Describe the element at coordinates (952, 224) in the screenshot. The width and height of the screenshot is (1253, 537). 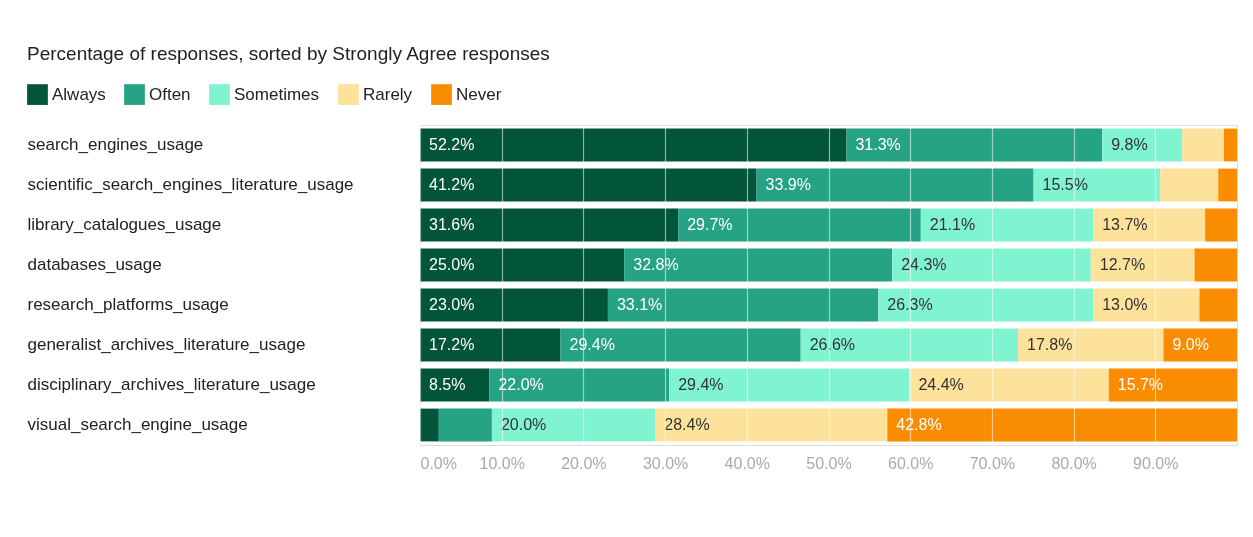
I see `data-label: 21.1%` at that location.